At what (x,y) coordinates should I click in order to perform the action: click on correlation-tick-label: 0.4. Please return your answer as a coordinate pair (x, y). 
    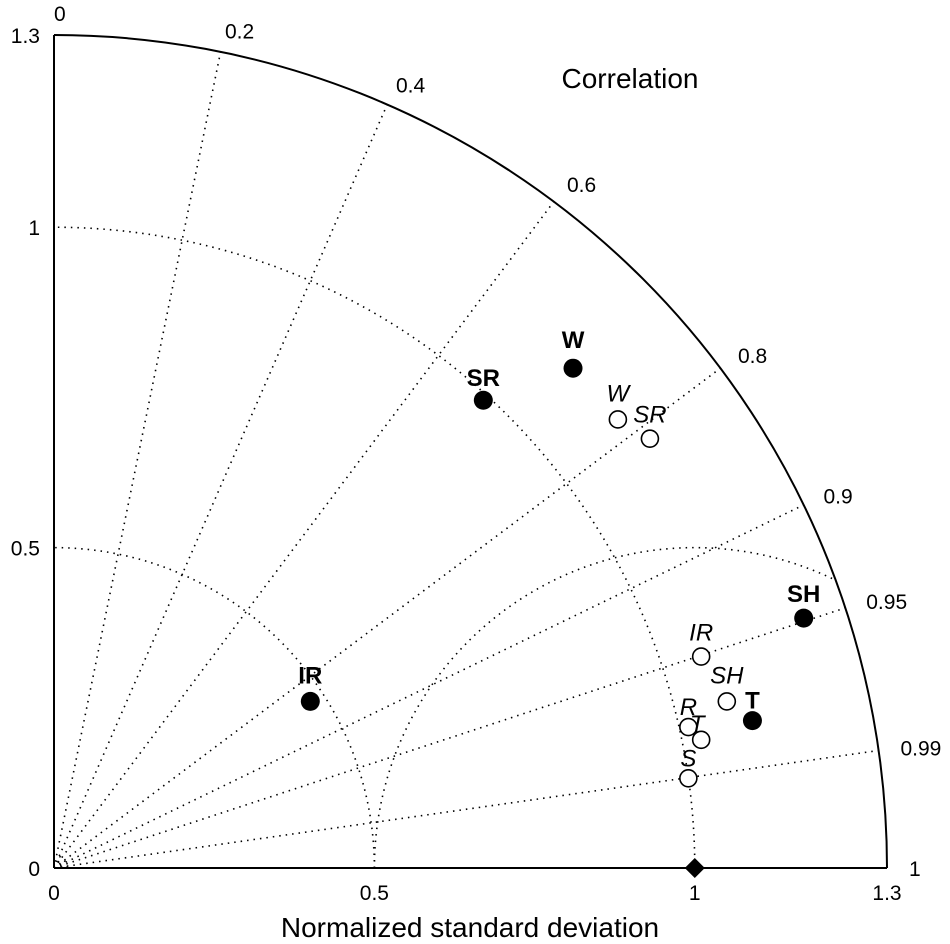
    Looking at the image, I should click on (411, 85).